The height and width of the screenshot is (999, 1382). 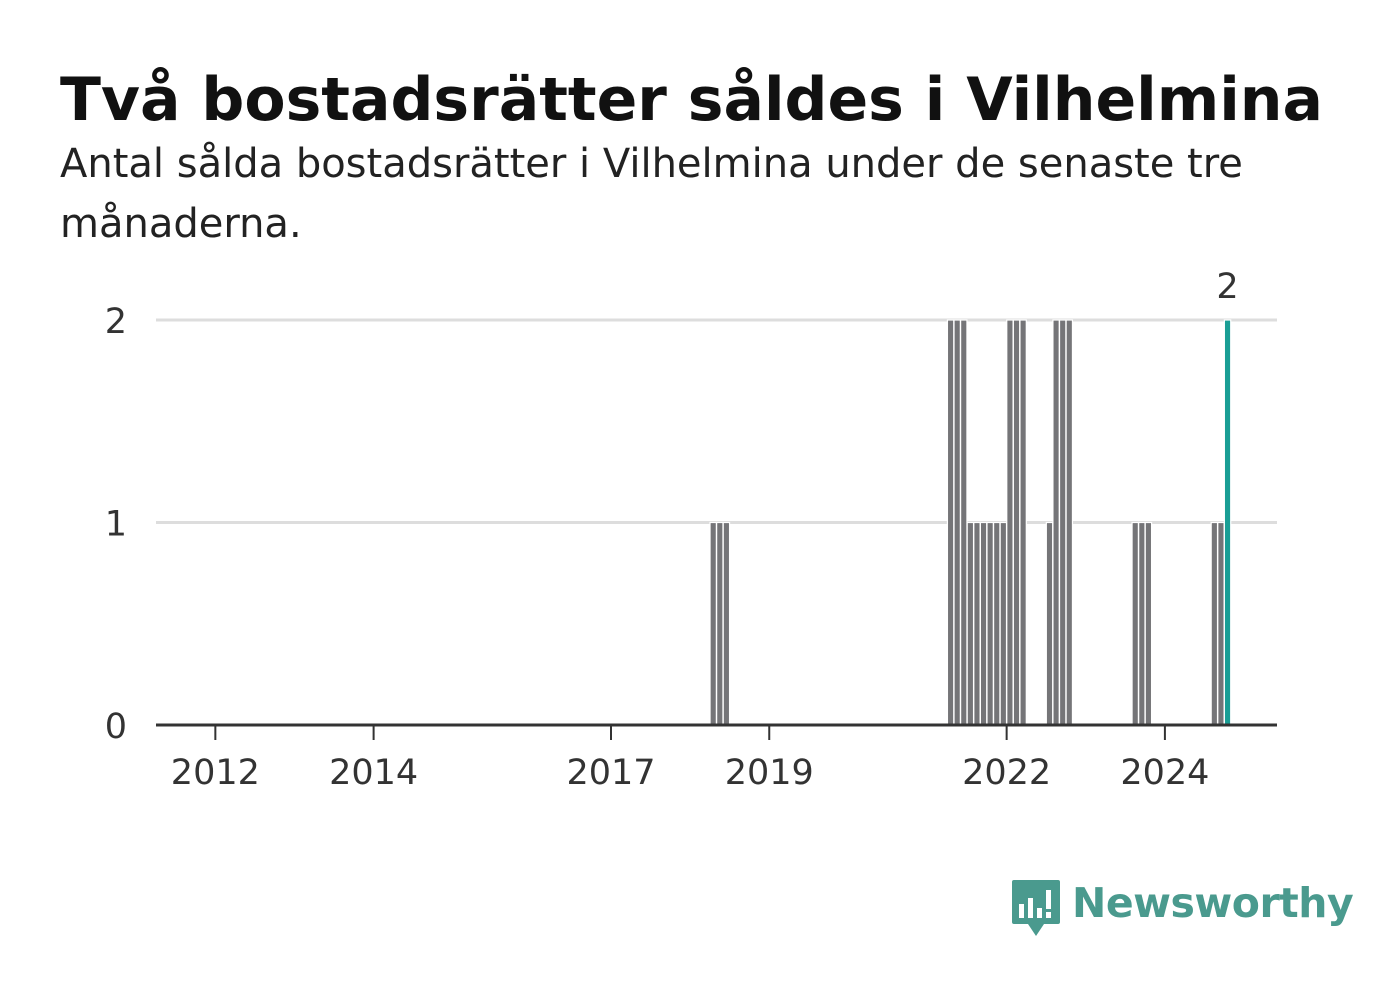 I want to click on x-axis: 2012 2014 2017 2019 2022 2024, so click(x=716, y=758).